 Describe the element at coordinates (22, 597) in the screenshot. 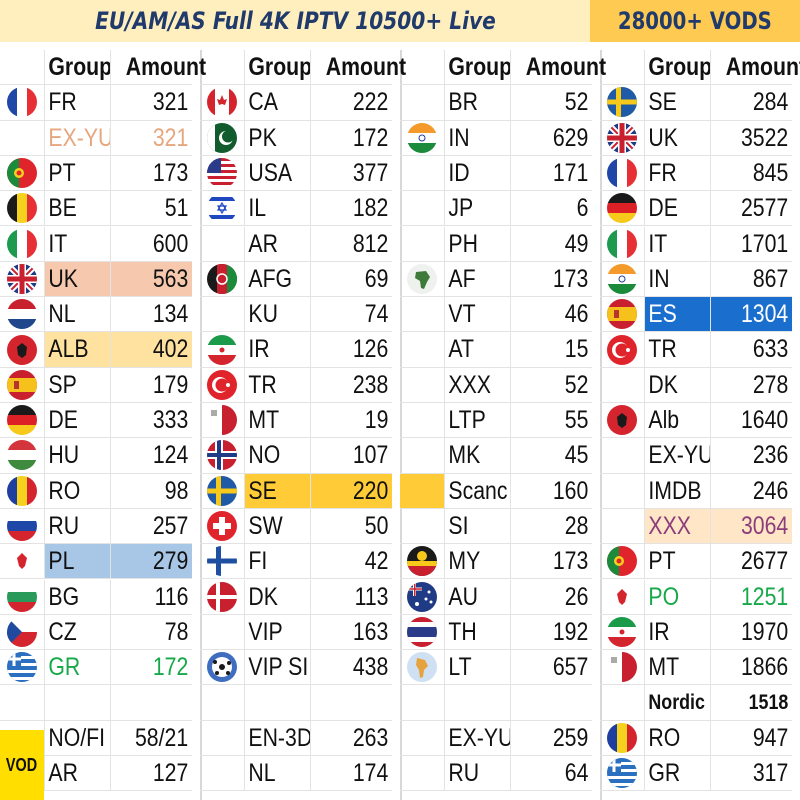

I see `bulgaria-flag-icon` at that location.